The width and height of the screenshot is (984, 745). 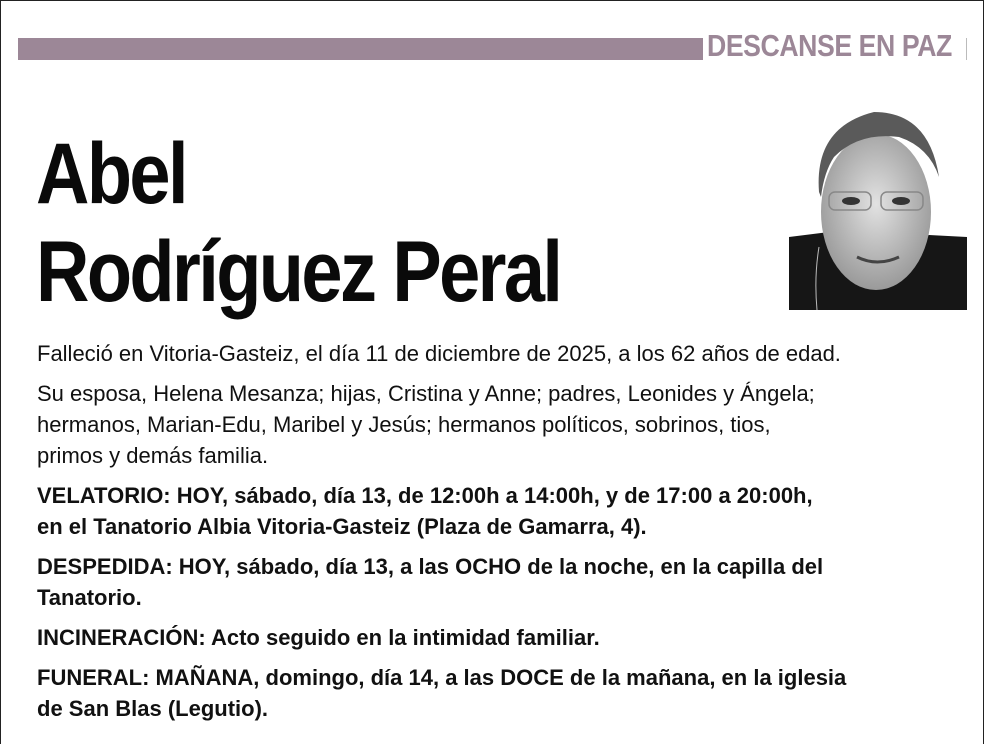 I want to click on text-line: de San Blas (Legutio)., so click(x=153, y=708).